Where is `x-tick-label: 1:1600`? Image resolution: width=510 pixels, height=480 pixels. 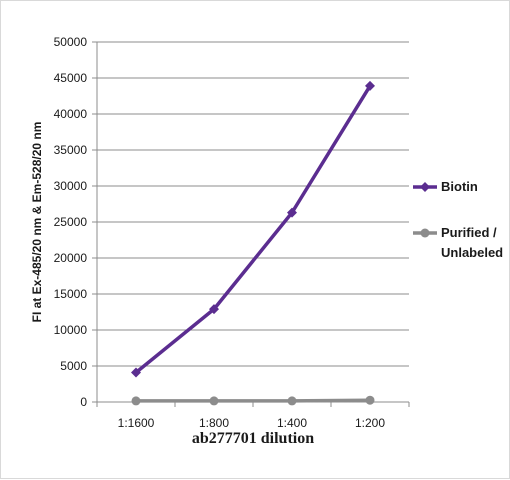 x-tick-label: 1:1600 is located at coordinates (136, 423).